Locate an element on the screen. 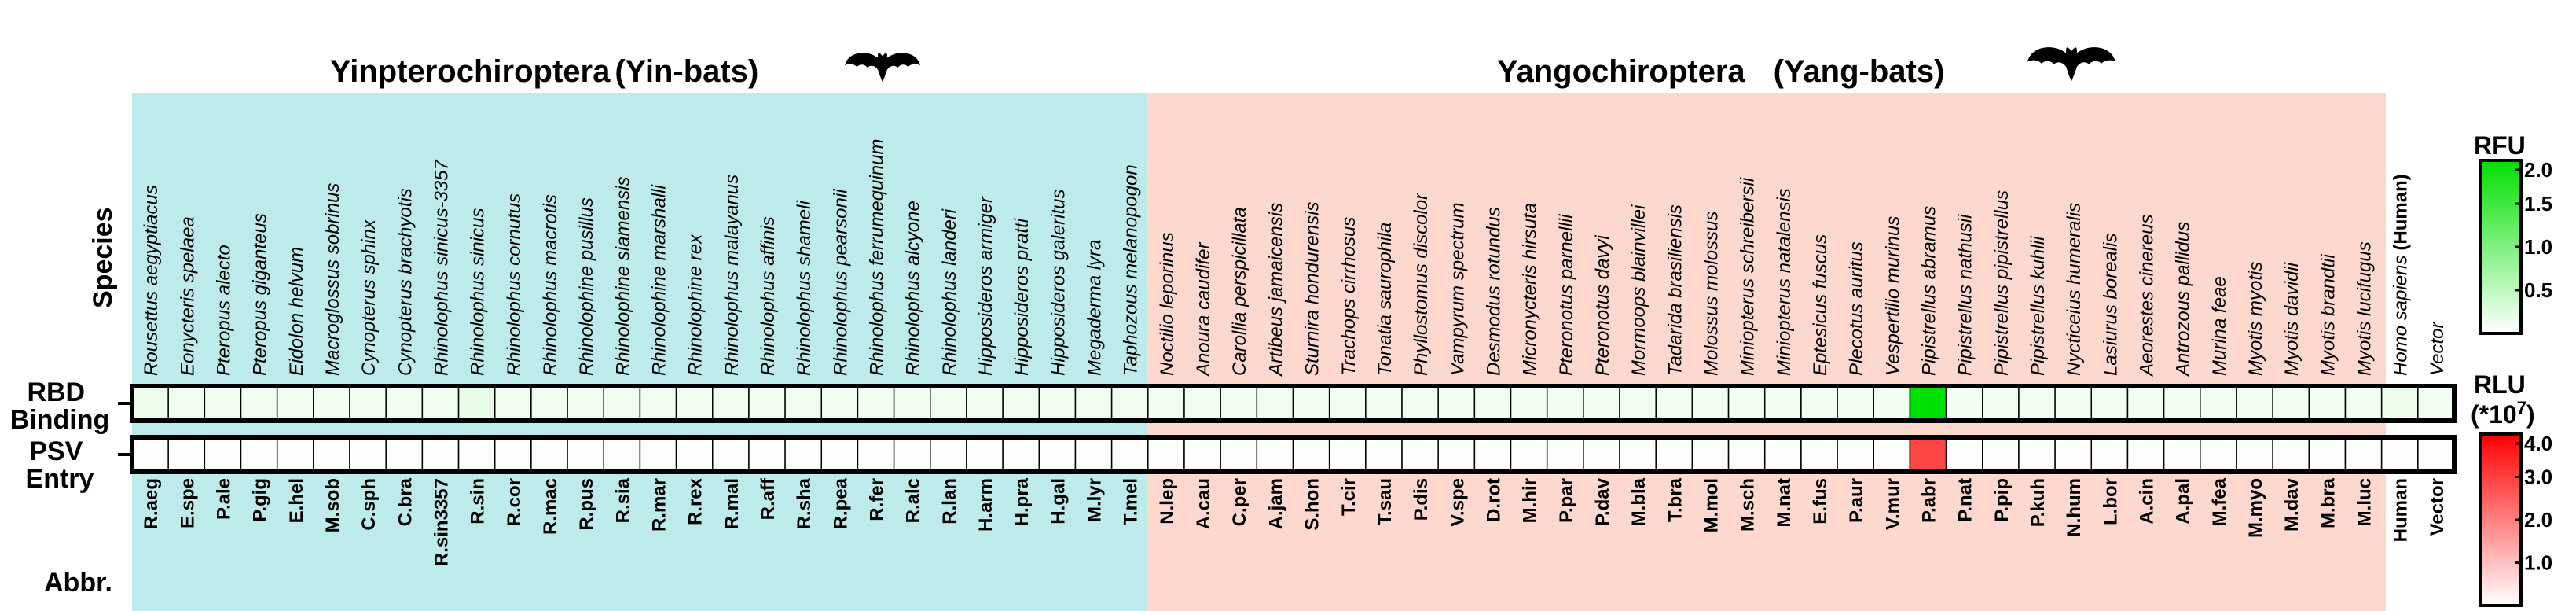 The image size is (2576, 611). rlu-tick-label-4-0: 4.0 is located at coordinates (2538, 443).